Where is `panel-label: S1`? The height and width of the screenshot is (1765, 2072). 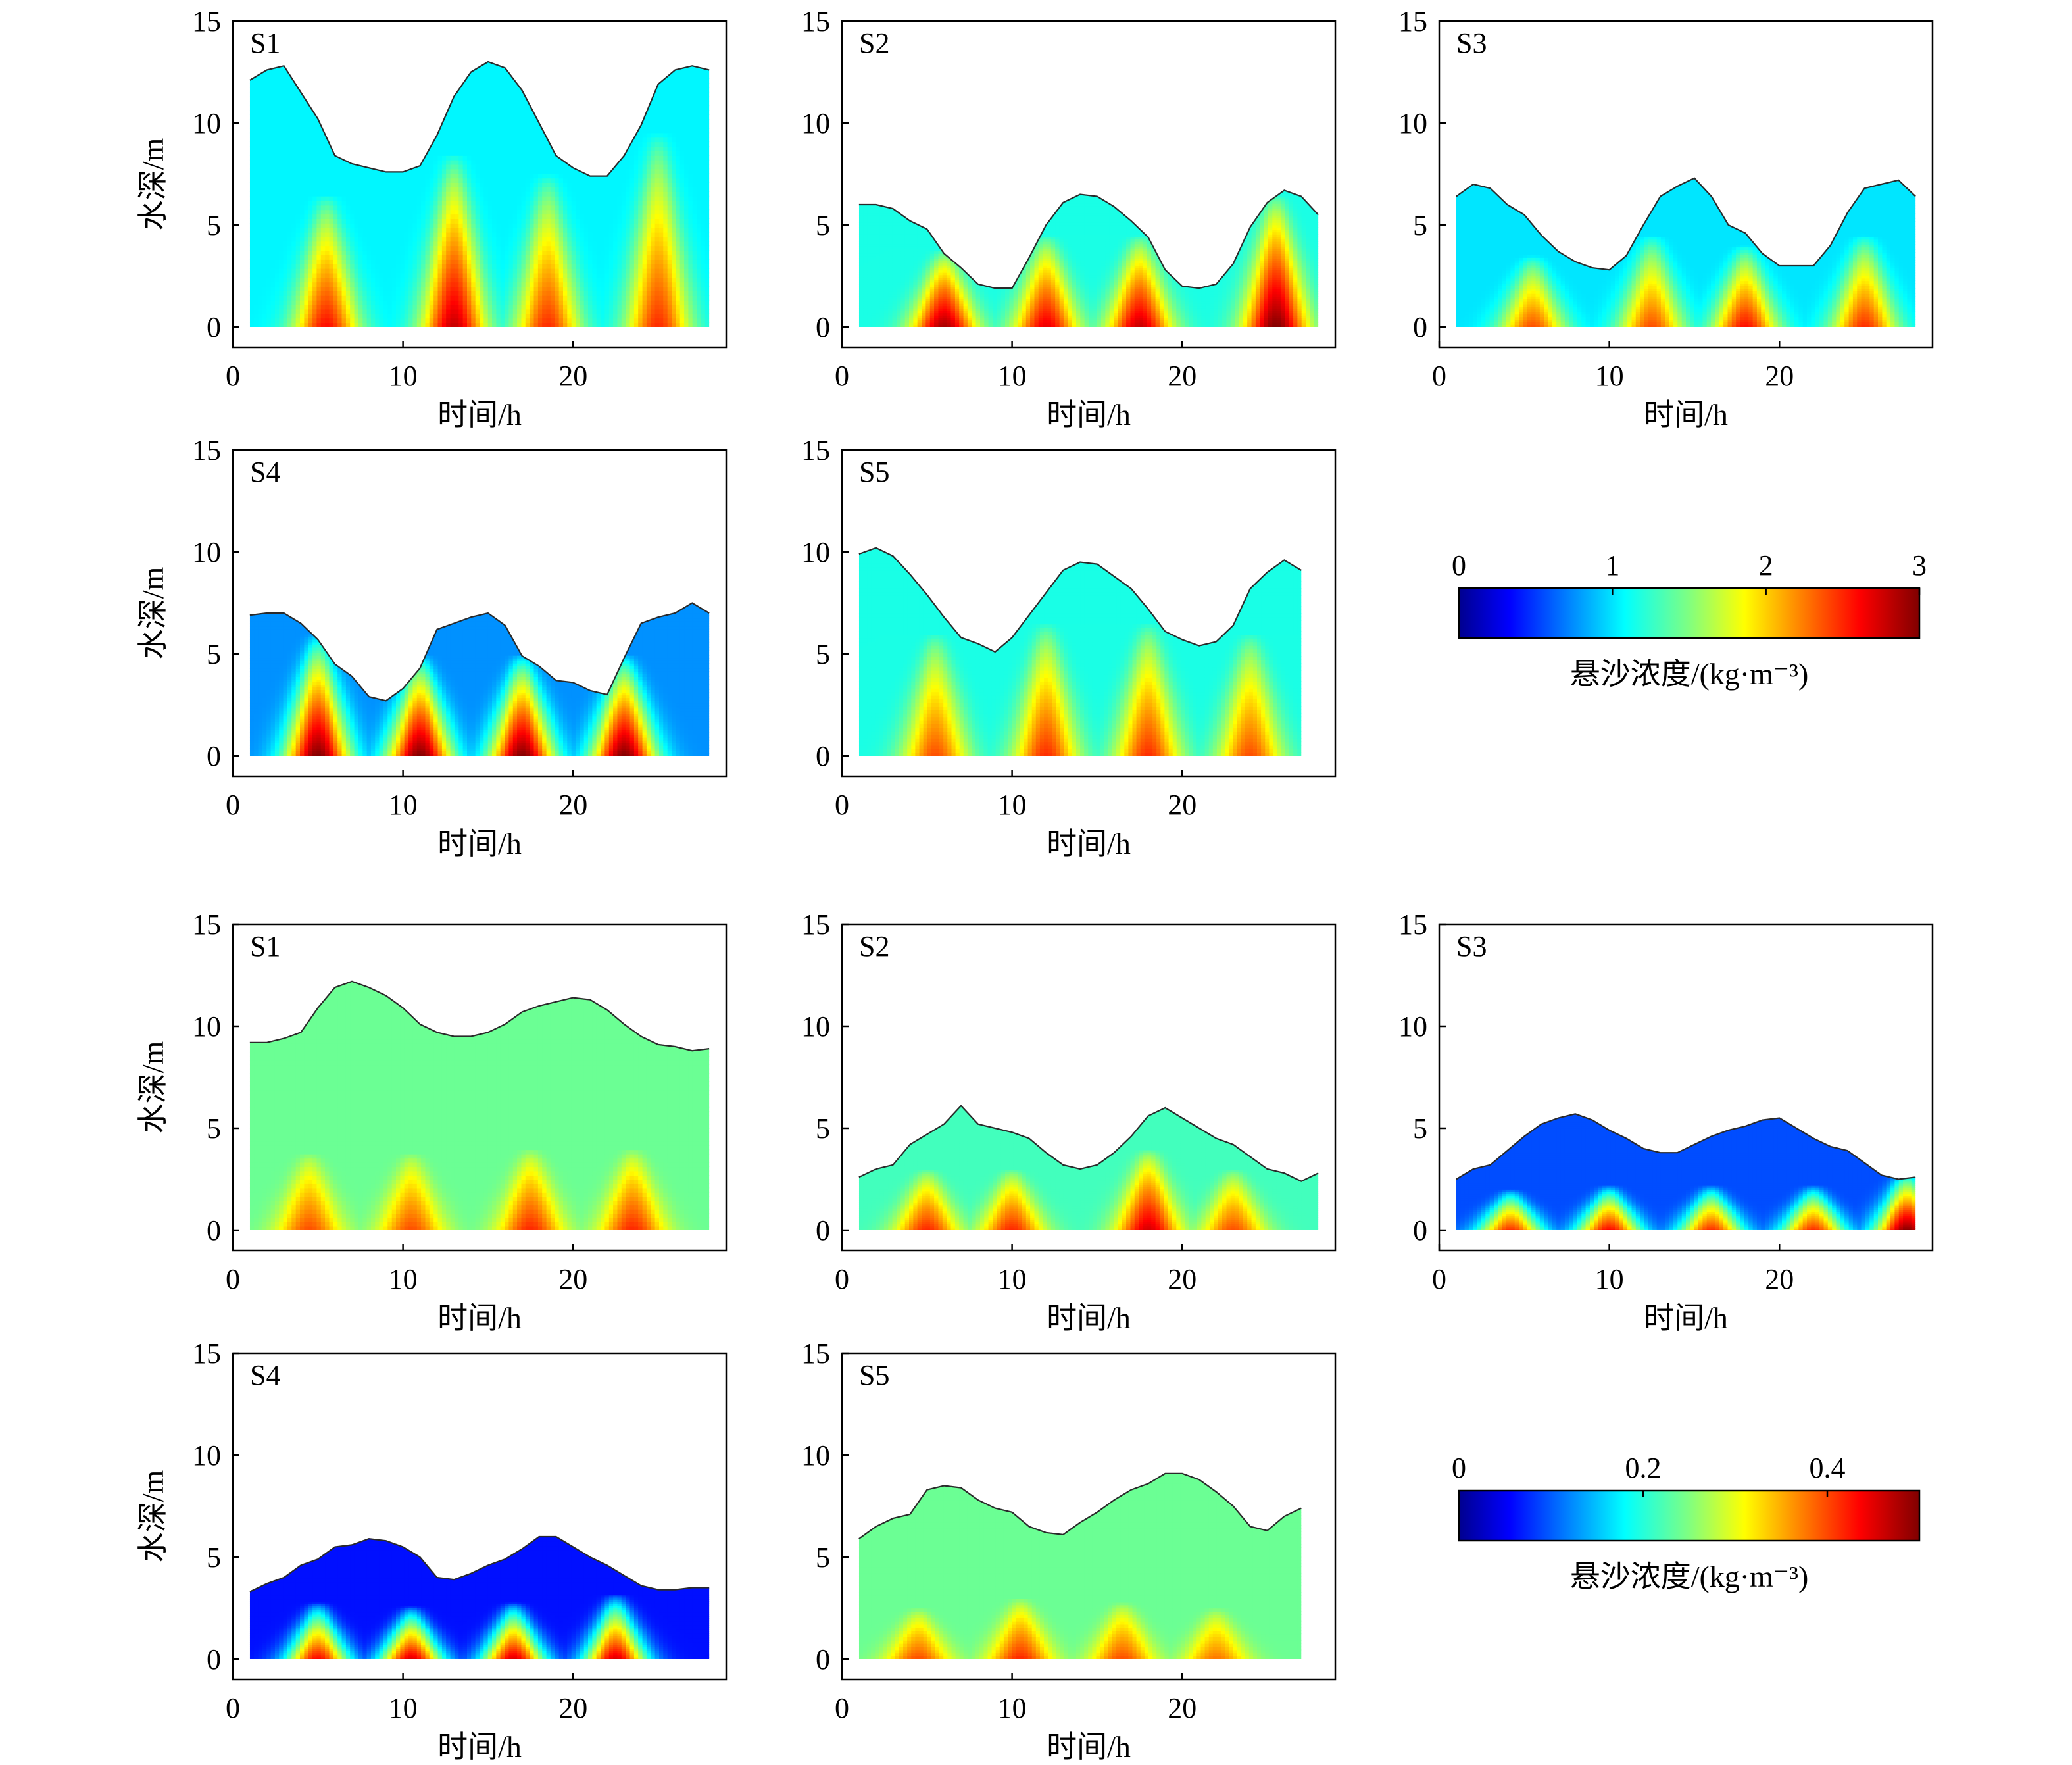
panel-label: S1 is located at coordinates (265, 43).